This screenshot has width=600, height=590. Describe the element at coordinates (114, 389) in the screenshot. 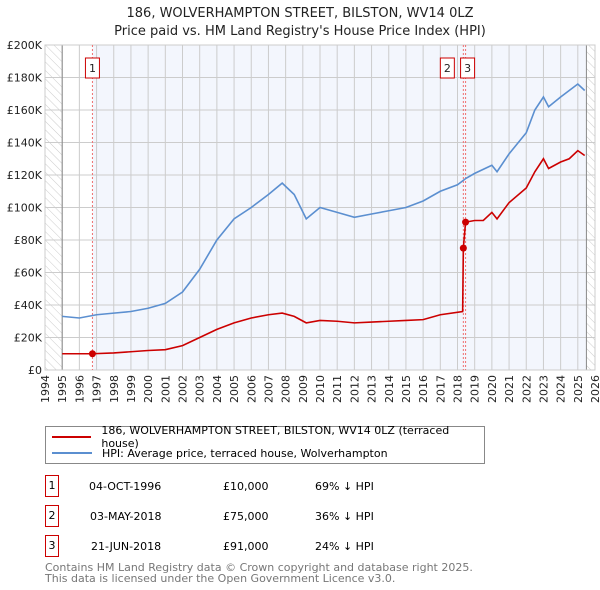

I see `x-tick-label: 1998` at that location.